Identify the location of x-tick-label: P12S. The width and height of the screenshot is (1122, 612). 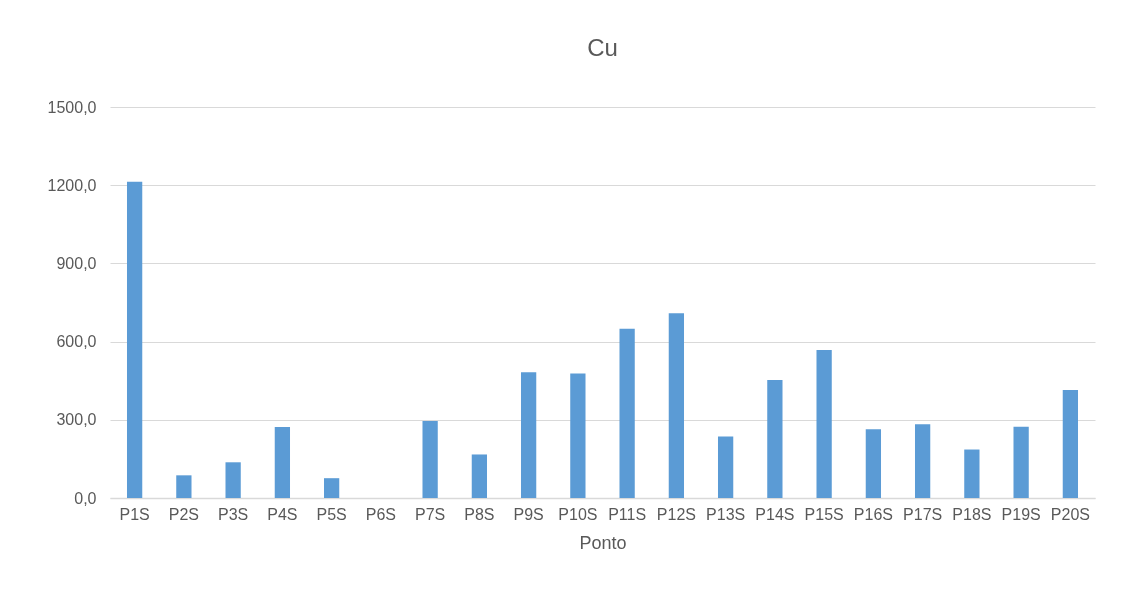
(676, 514).